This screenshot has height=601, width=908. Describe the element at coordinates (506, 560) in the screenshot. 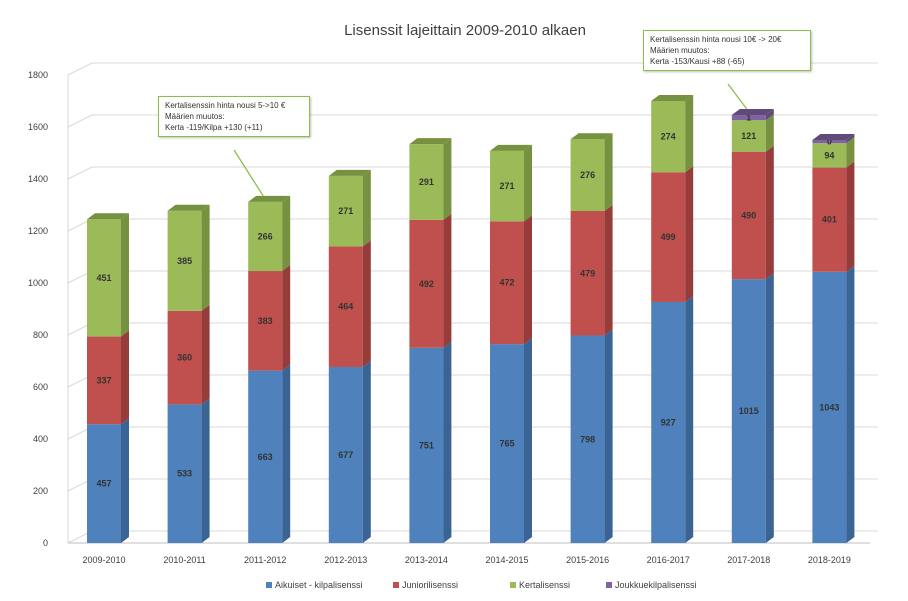

I see `x-tick-label: 2014-2015` at that location.